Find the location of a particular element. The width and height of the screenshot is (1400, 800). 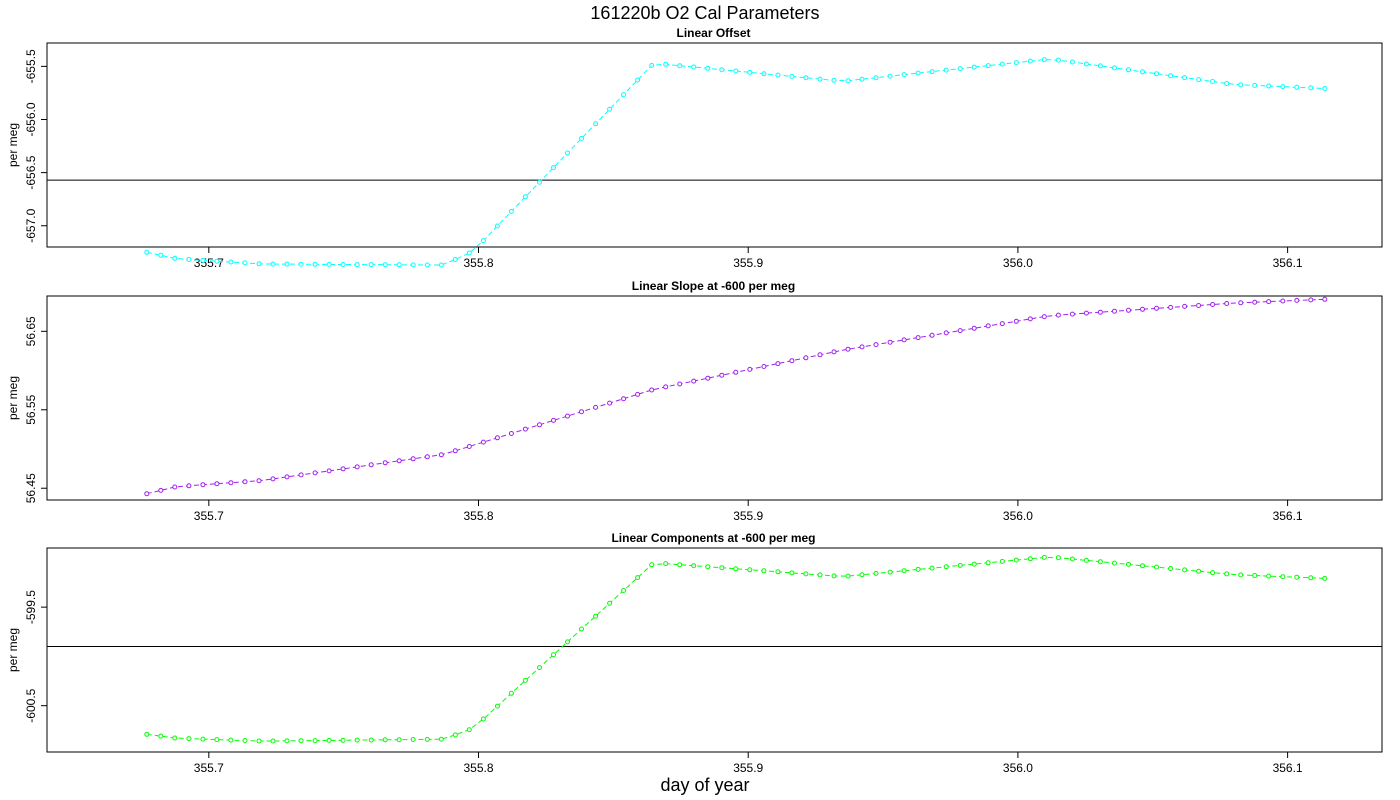

x-tick-label: 356.0 is located at coordinates (1018, 768).